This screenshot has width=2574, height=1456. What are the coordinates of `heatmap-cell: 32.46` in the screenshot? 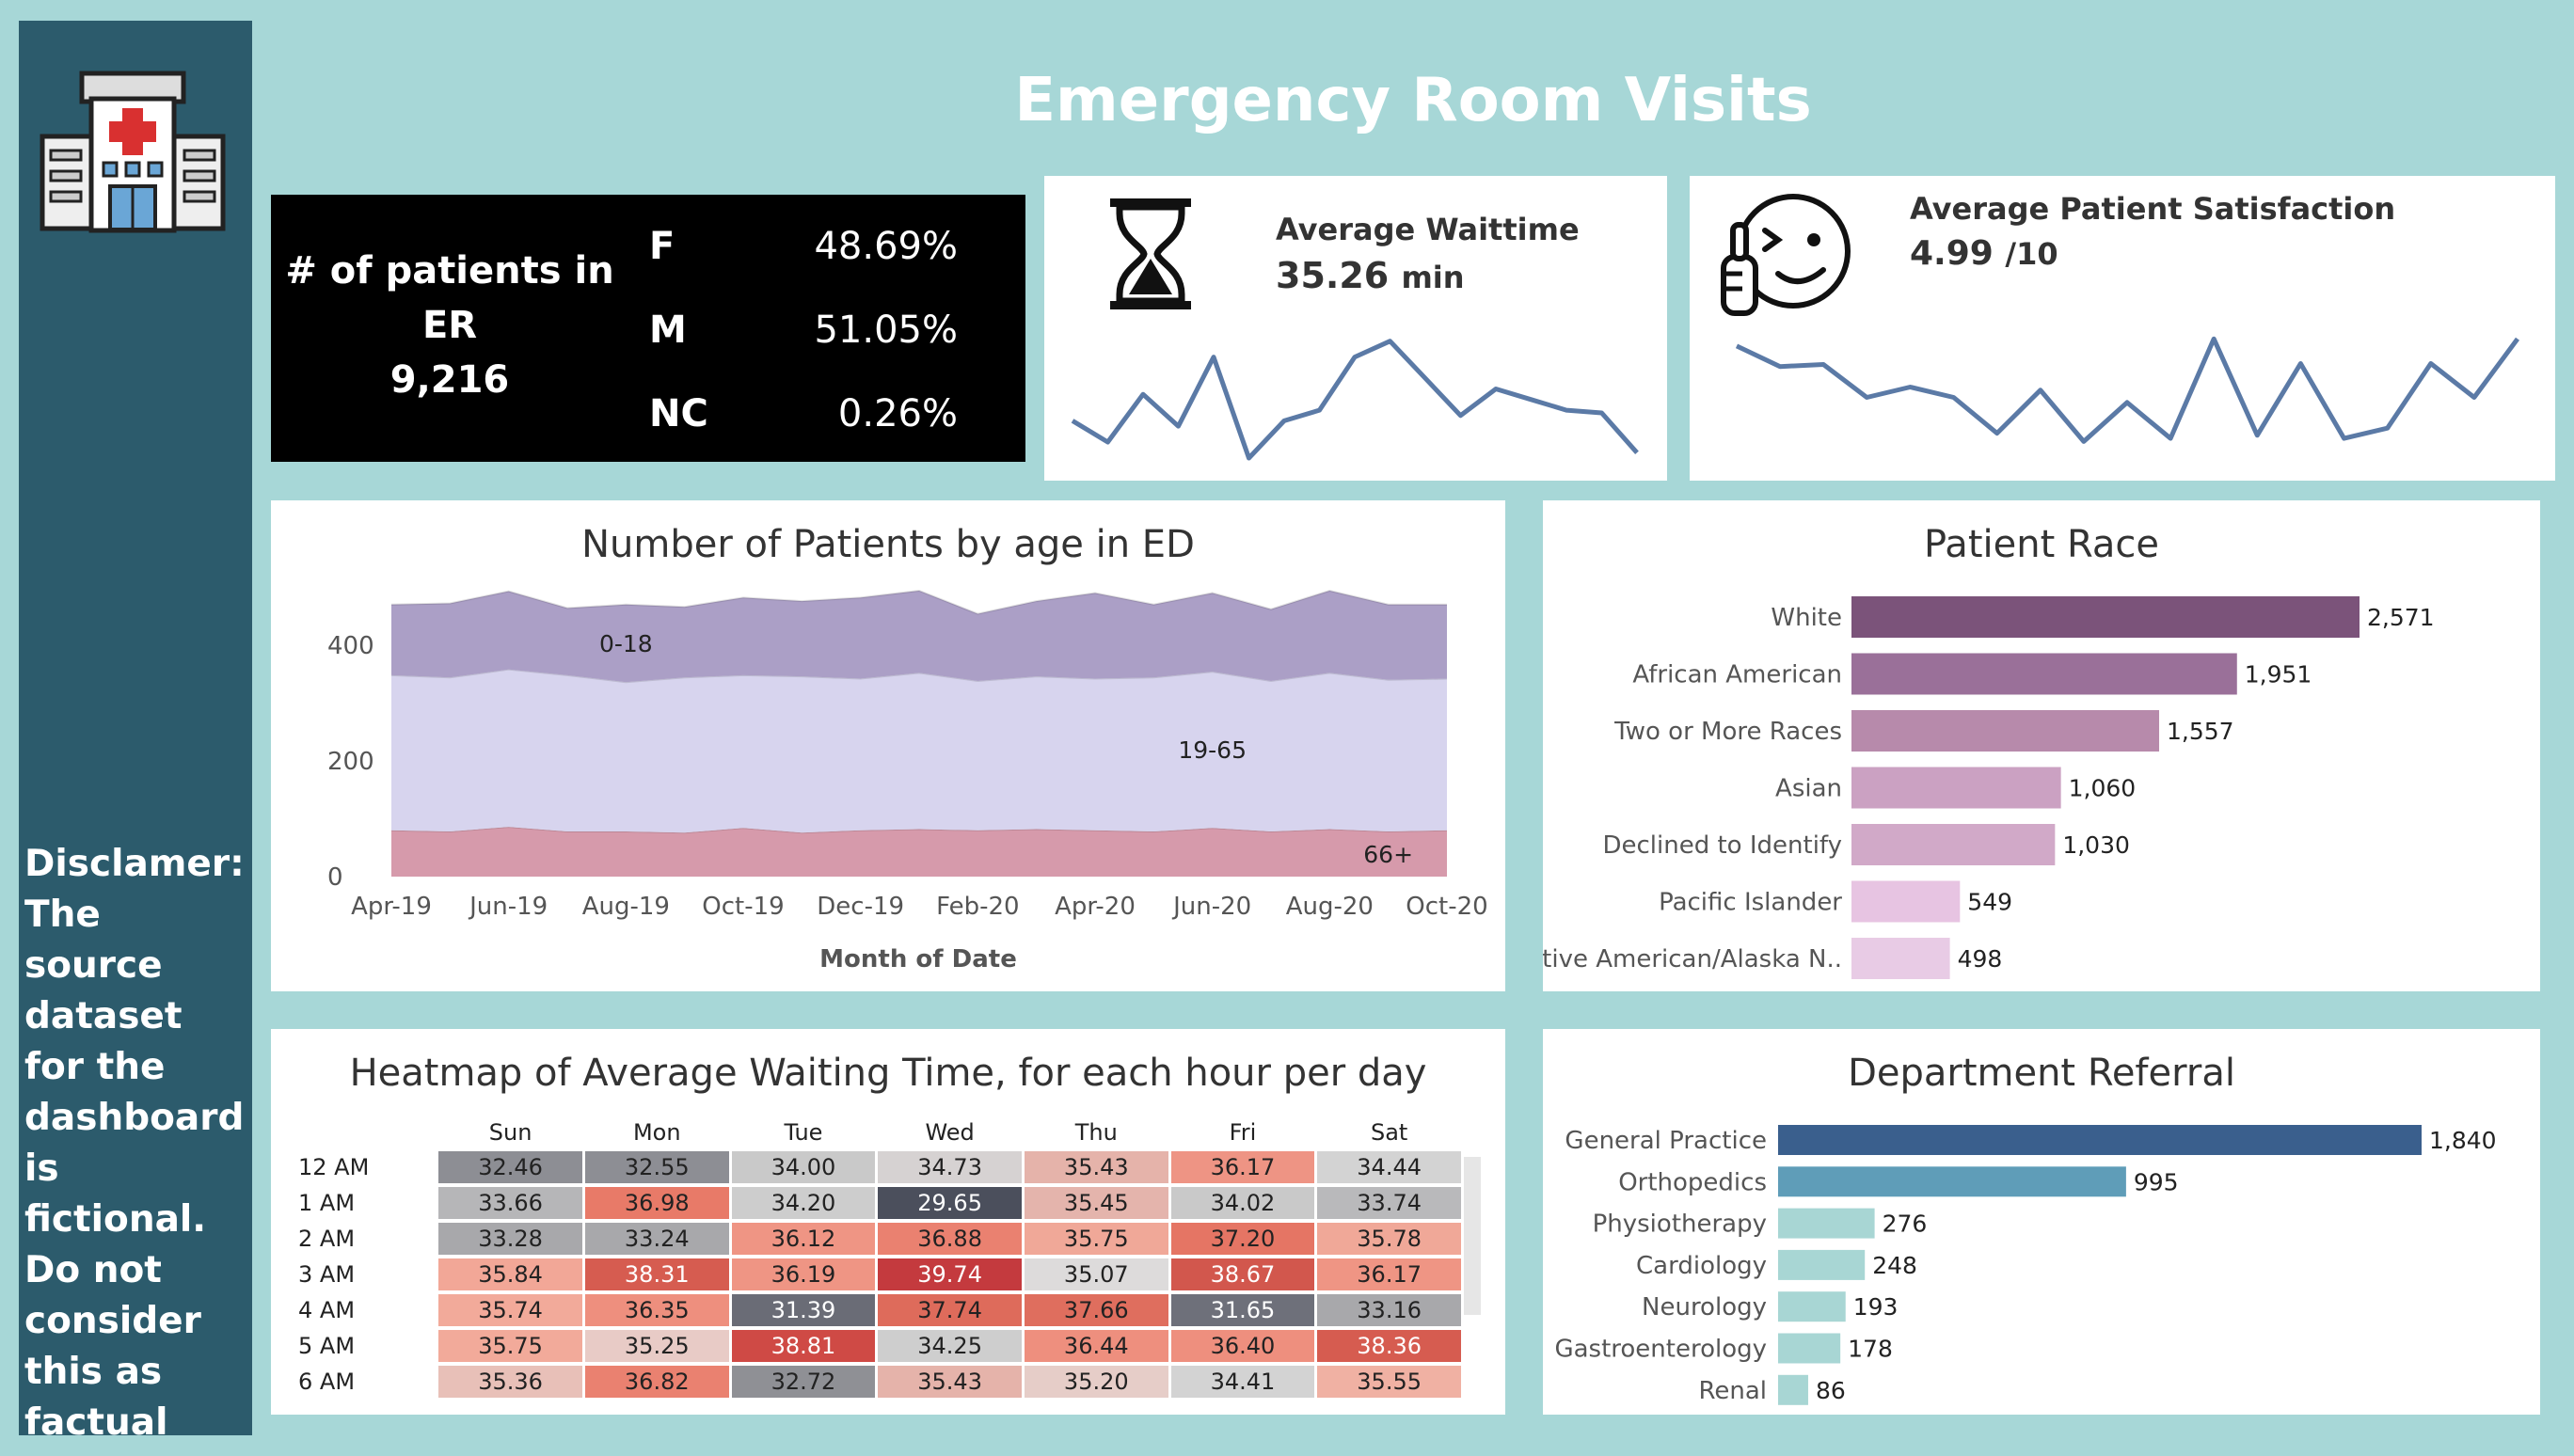 It's located at (510, 1167).